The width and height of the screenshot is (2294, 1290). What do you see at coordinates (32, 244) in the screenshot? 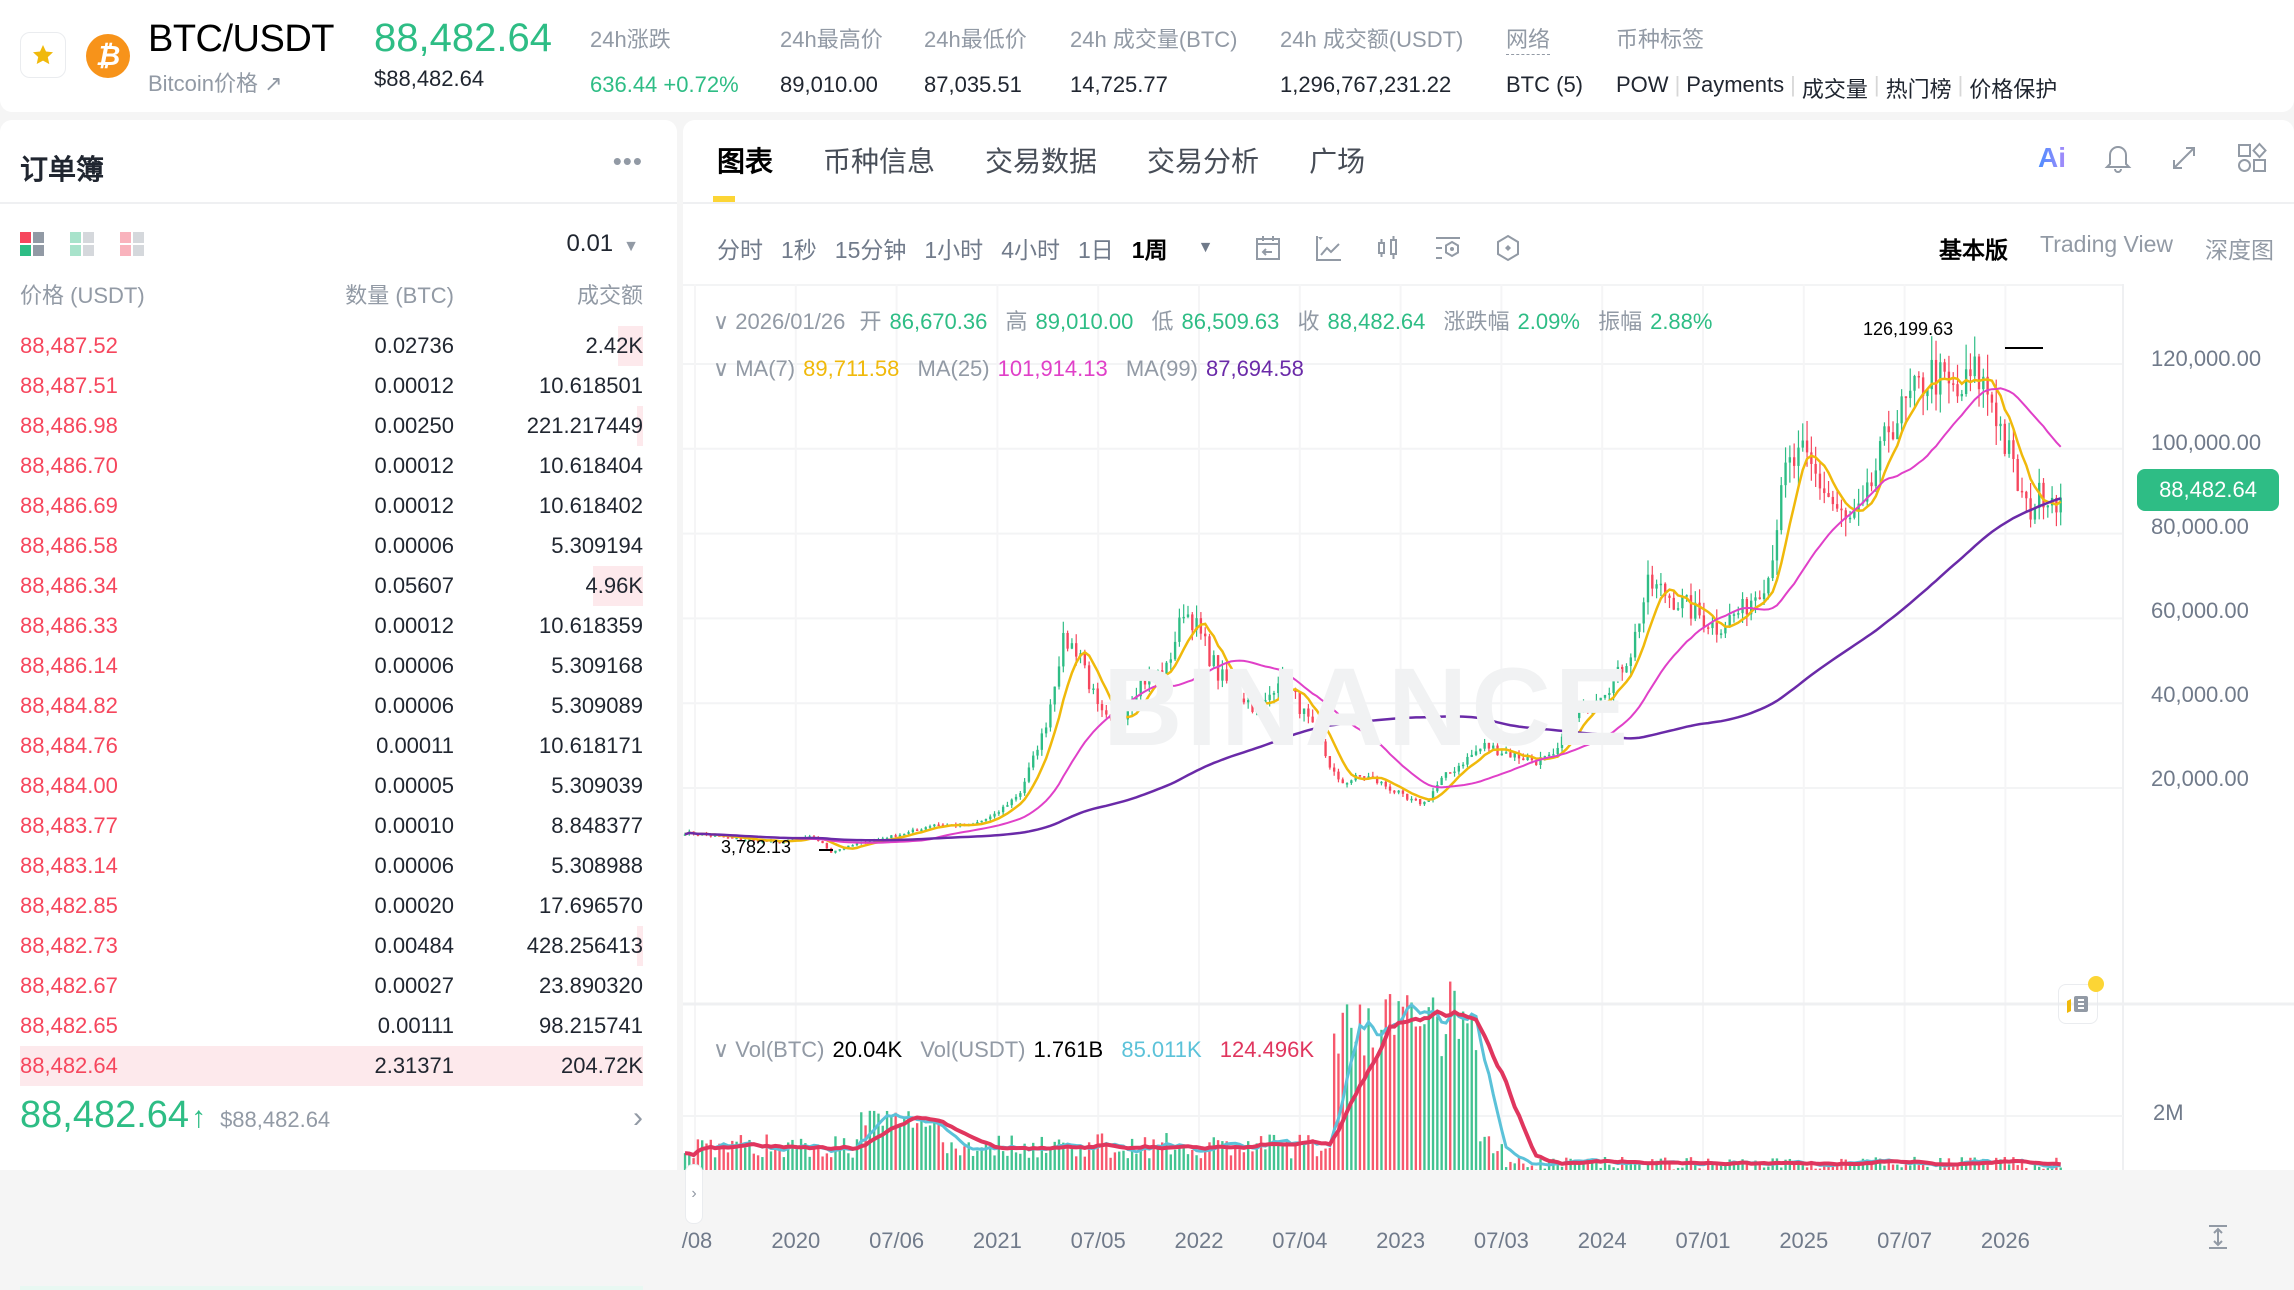
I see `mode-both-icon` at bounding box center [32, 244].